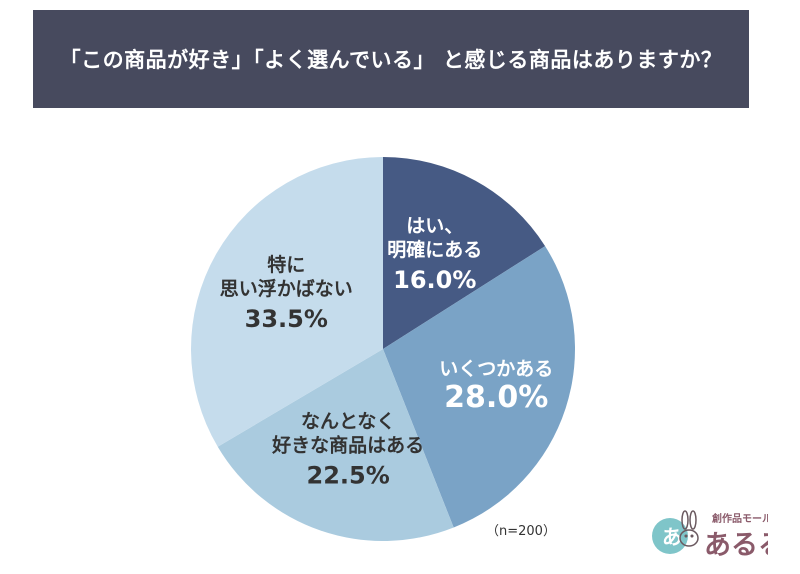 The width and height of the screenshot is (800, 574). I want to click on slice-value-2: 28.0%, so click(496, 397).